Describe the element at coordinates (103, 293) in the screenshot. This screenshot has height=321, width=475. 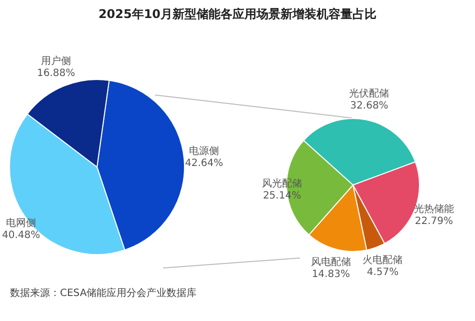
I see `source-note: 数据来源：CESA储能应用分会产业数据库` at that location.